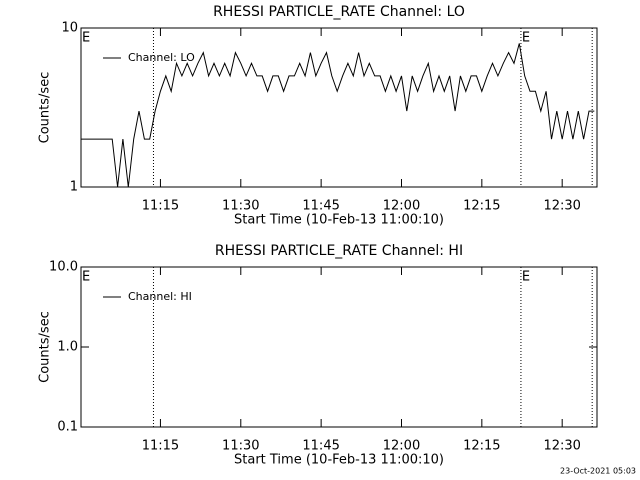 Image resolution: width=640 pixels, height=480 pixels. What do you see at coordinates (339, 251) in the screenshot?
I see `chart-title: RHESSI PARTICLE_RATE Channel: HI` at bounding box center [339, 251].